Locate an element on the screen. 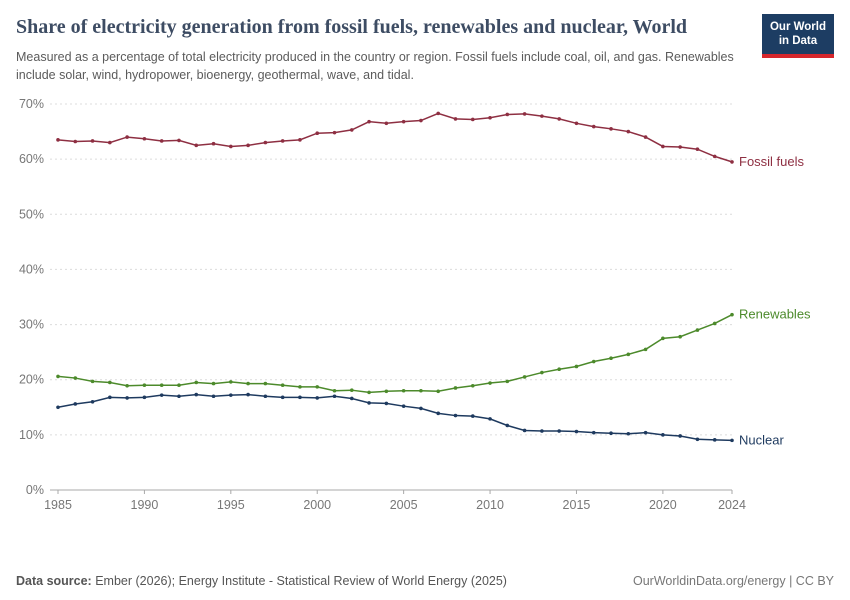 This screenshot has width=850, height=600. series-label-fossil-fuels: Fossil fuels is located at coordinates (772, 161).